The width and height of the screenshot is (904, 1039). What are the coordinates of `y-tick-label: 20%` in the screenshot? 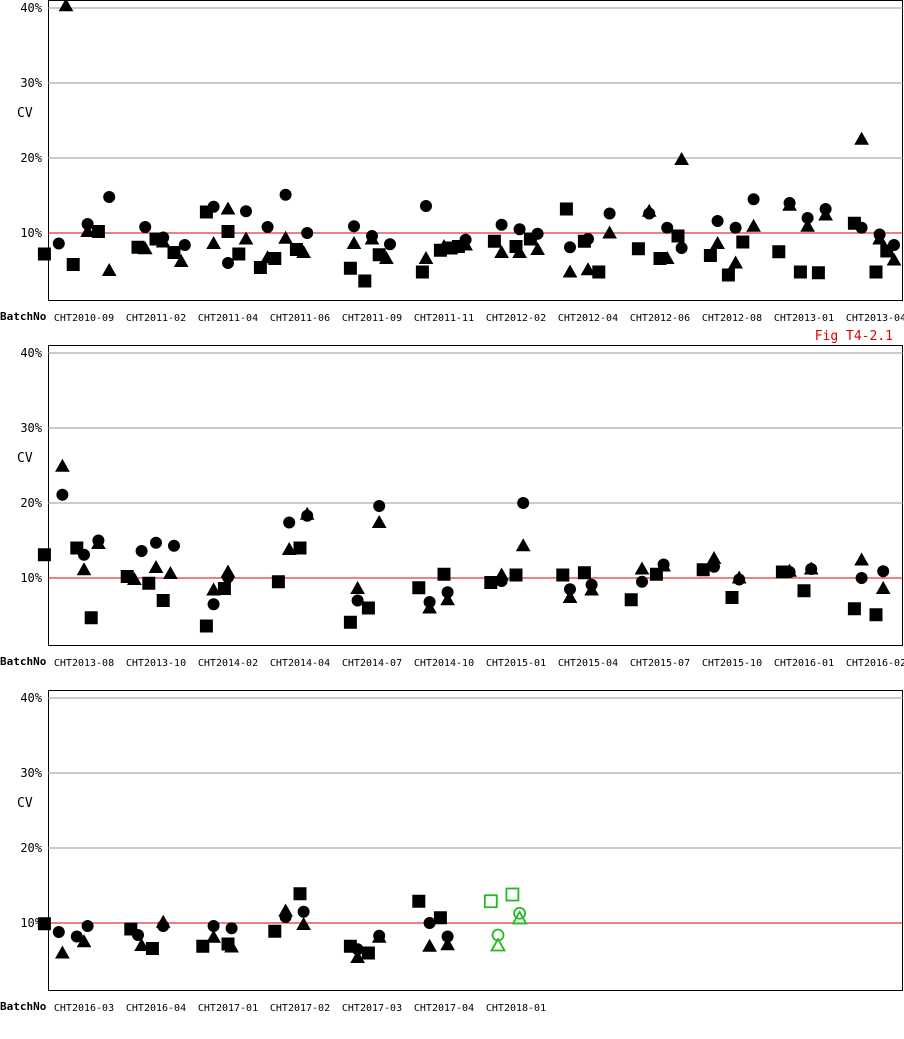 It's located at (31, 158).